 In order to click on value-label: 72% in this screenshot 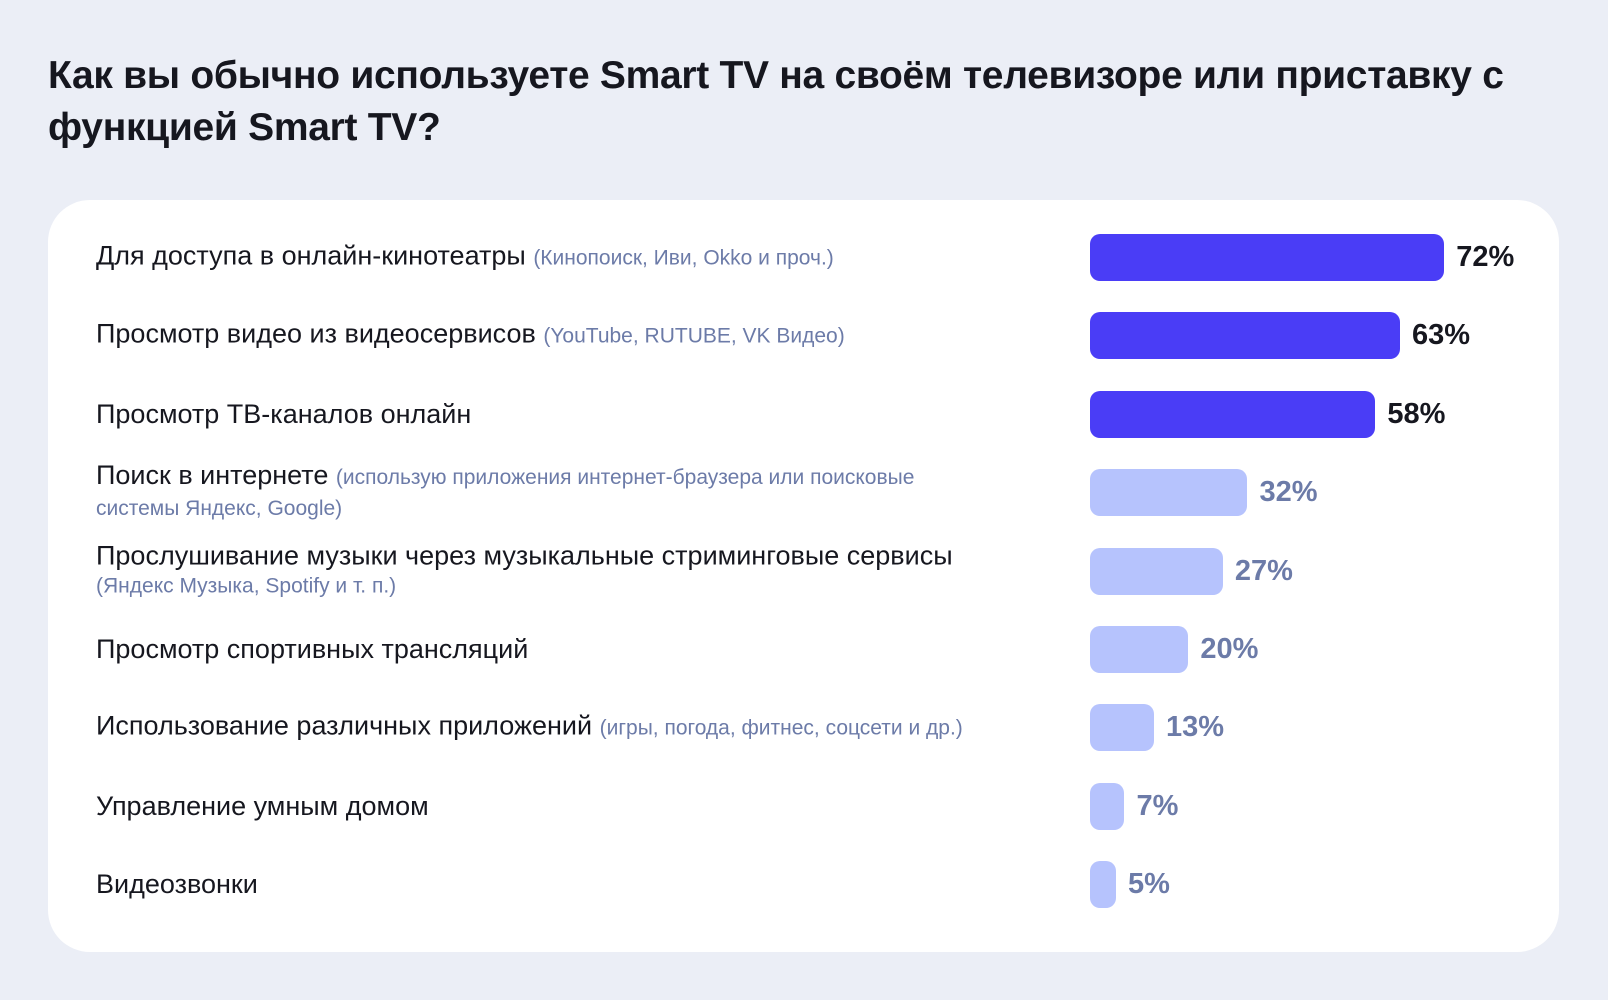, I will do `click(1485, 257)`.